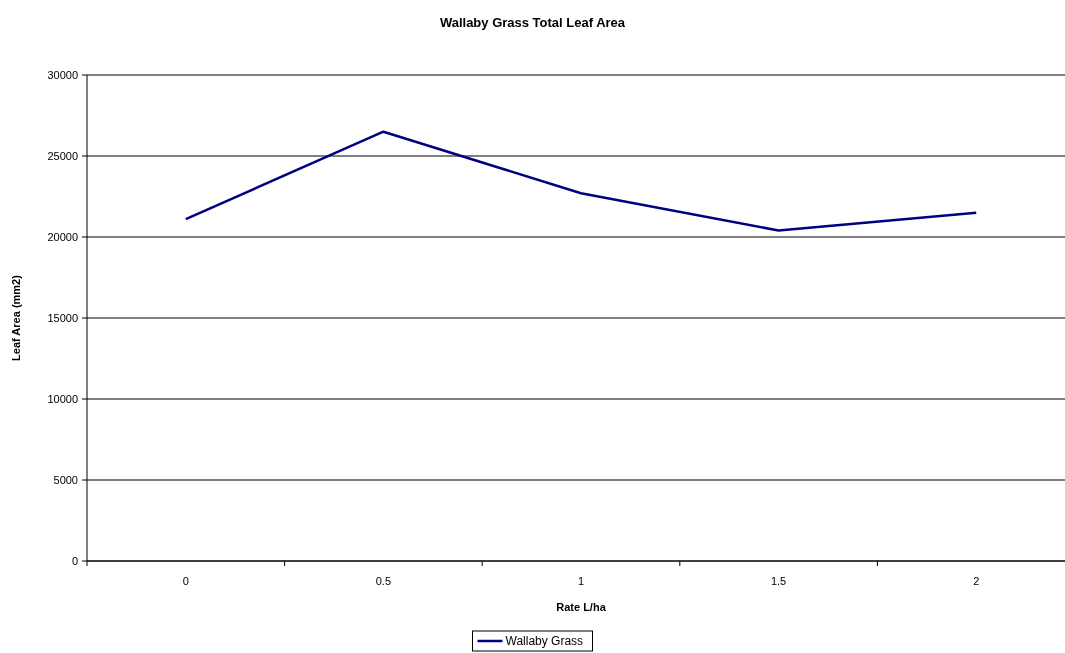  Describe the element at coordinates (581, 607) in the screenshot. I see `x-axis-title: Rate L/ha` at that location.